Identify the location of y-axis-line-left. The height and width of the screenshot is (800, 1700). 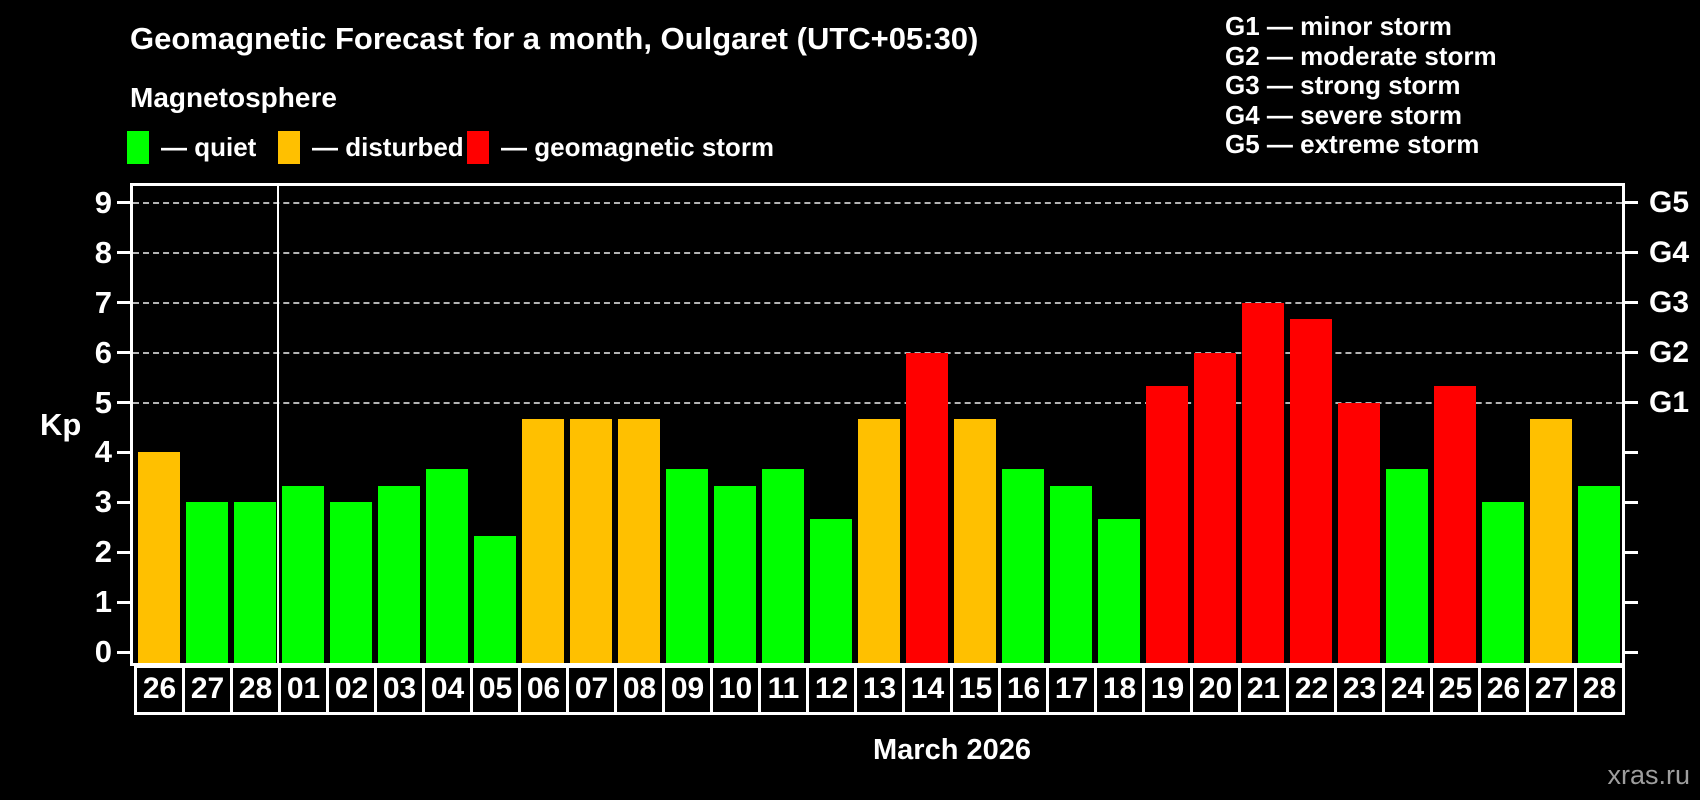
(131, 424).